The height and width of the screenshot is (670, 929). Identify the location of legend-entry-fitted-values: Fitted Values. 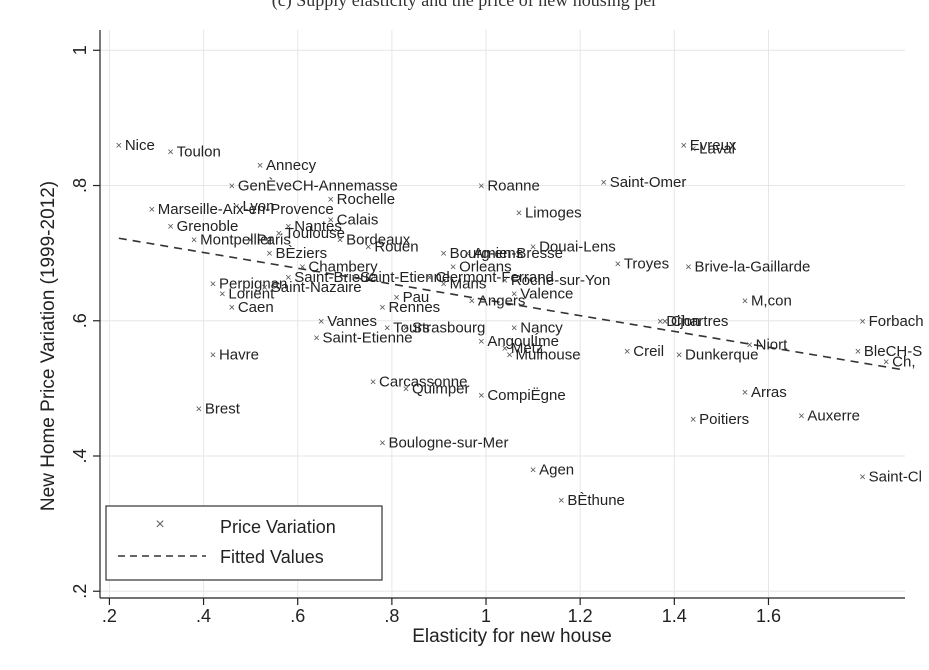
(272, 557).